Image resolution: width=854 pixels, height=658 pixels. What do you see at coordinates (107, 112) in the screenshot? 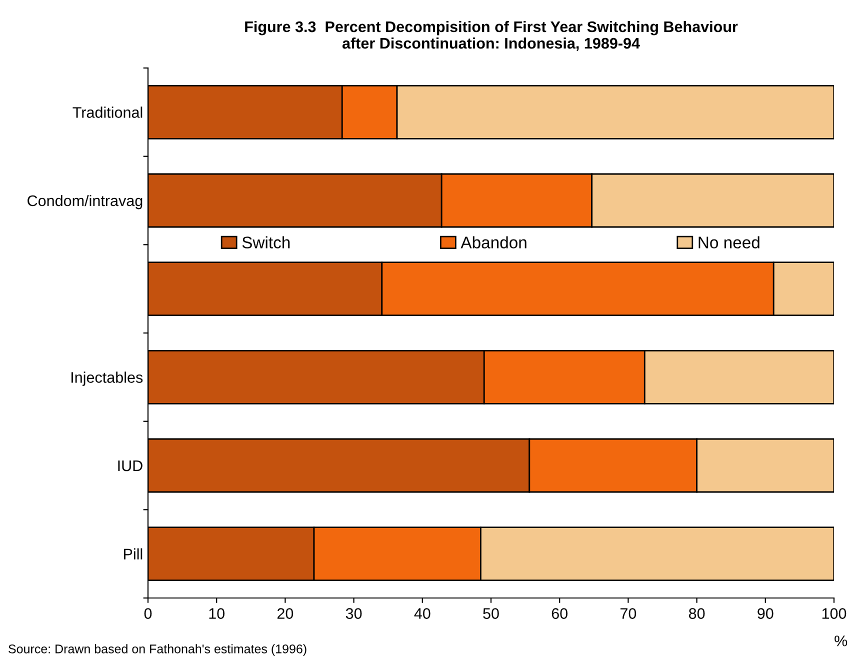
I see `y-tick-label: Traditional` at bounding box center [107, 112].